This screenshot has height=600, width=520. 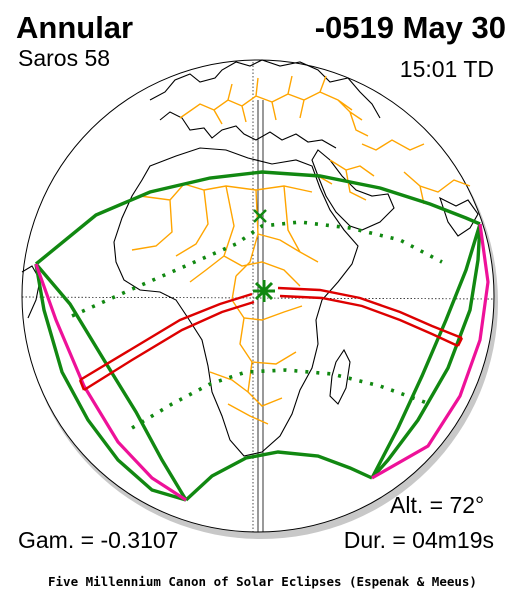 I want to click on penumbra-limit-south, so click(x=278, y=476).